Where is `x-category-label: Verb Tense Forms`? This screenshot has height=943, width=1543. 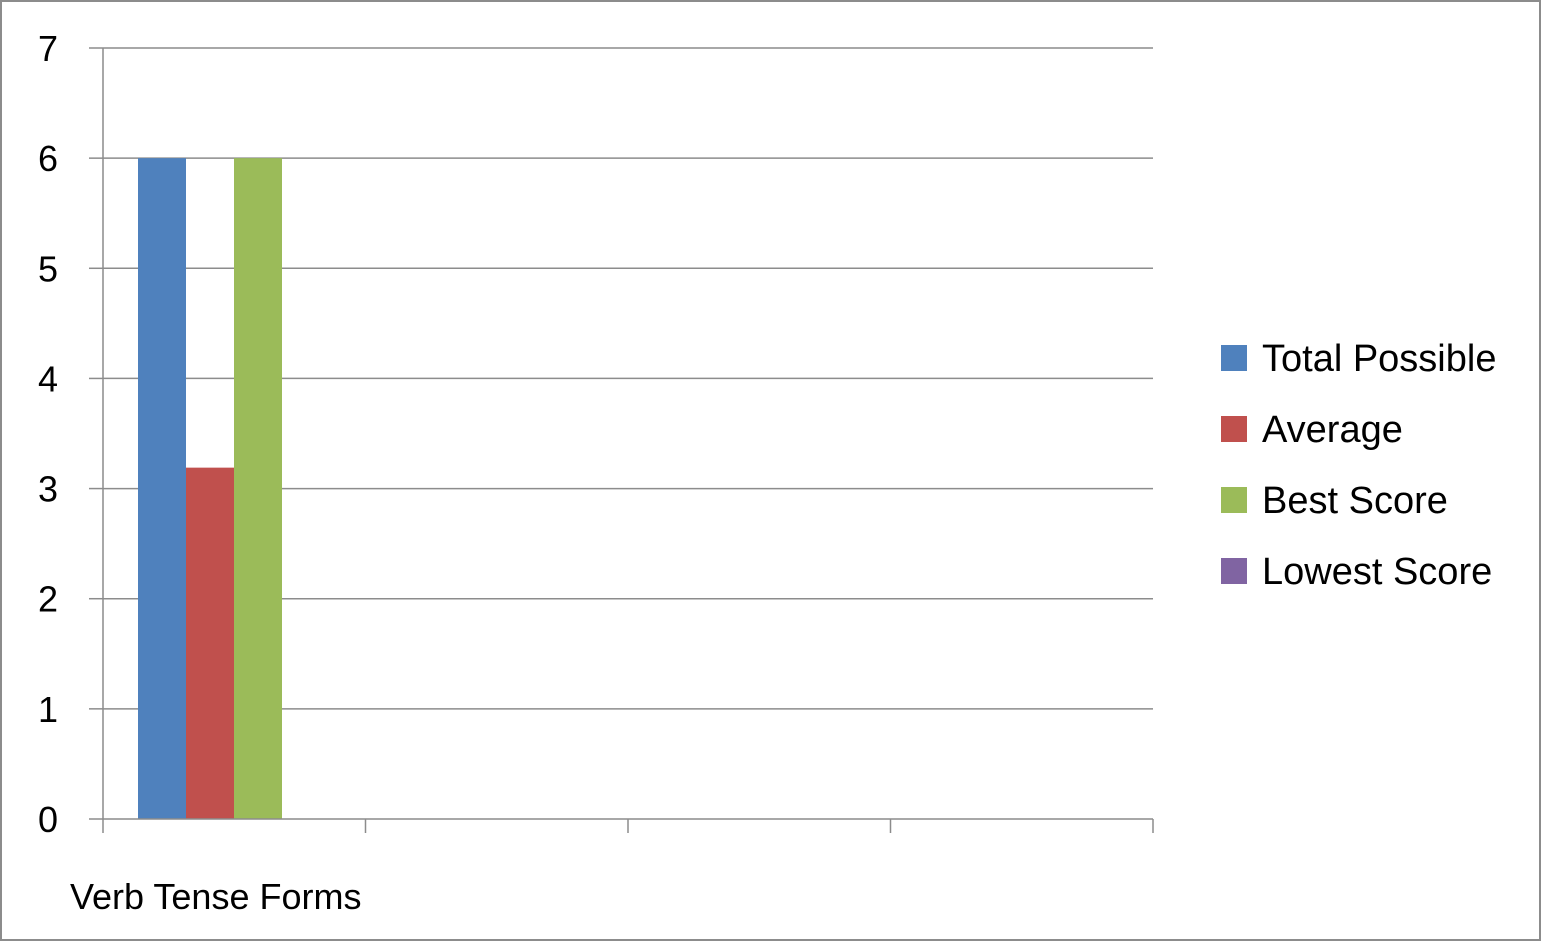
x-category-label: Verb Tense Forms is located at coordinates (215, 896).